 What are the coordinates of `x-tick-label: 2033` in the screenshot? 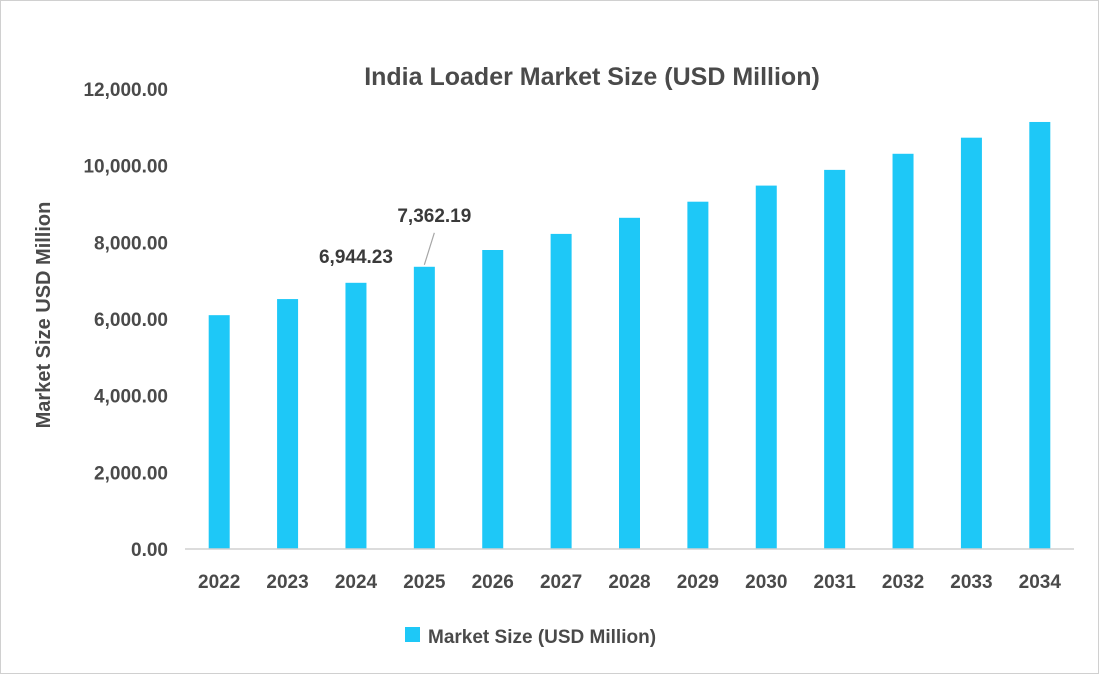 It's located at (971, 582).